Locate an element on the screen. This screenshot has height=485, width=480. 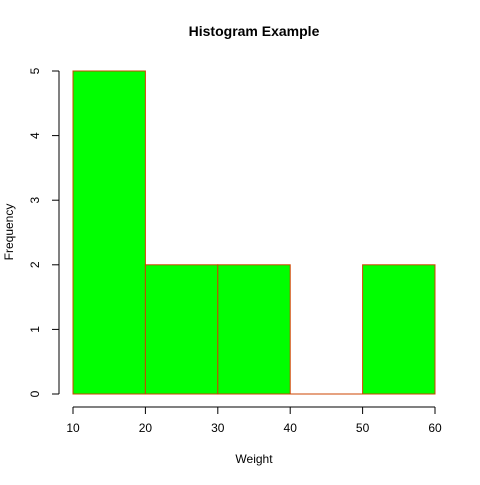
x-tick-label: 40 is located at coordinates (291, 428).